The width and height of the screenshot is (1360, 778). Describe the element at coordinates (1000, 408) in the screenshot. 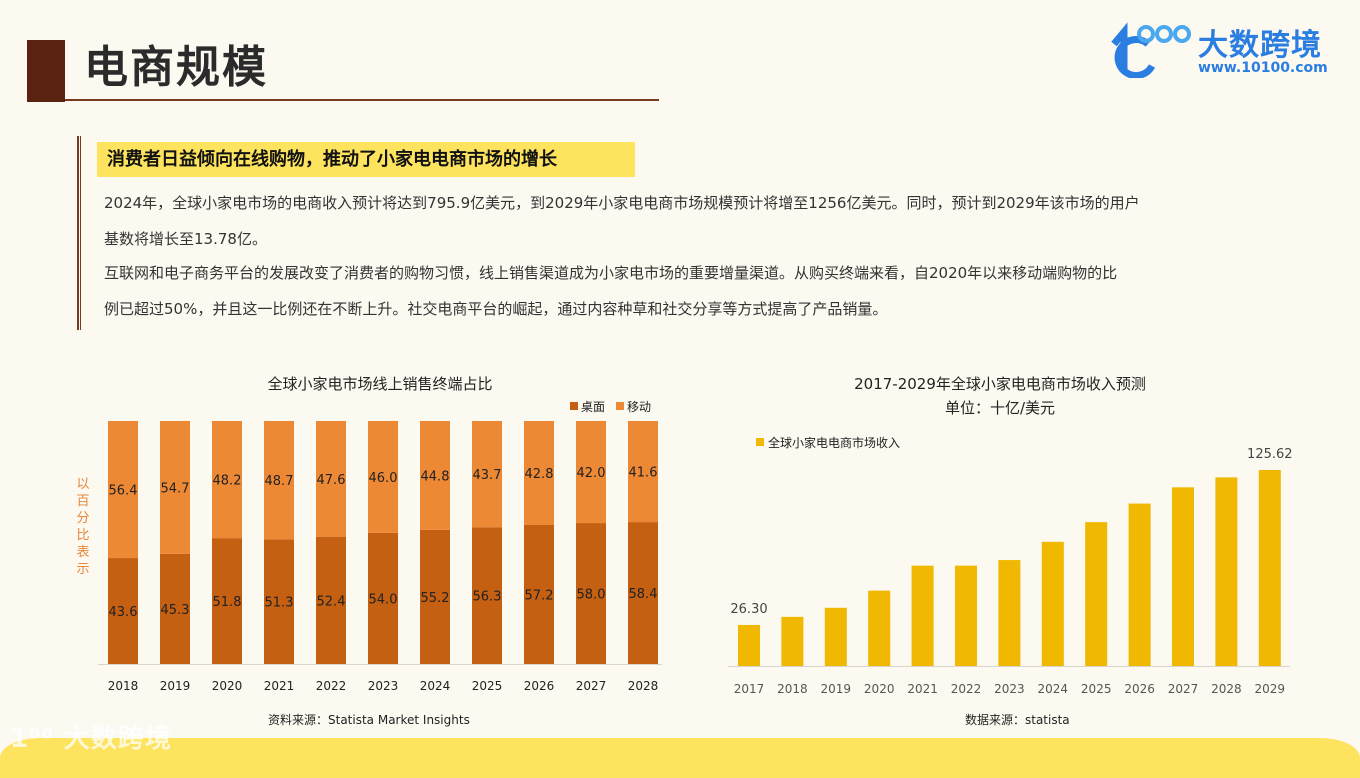

I see `chart2-subtitle: 单位：十亿/美元` at that location.